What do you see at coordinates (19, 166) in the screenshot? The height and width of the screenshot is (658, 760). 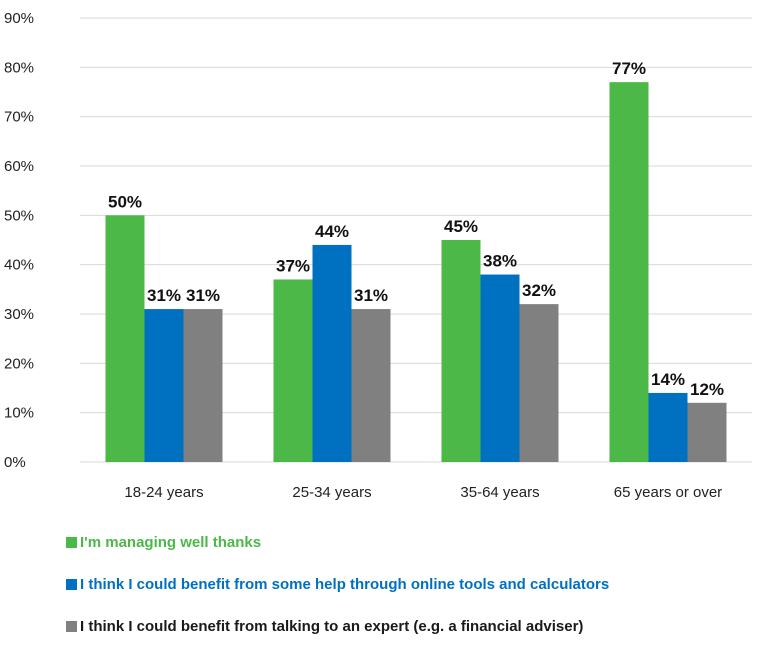 I see `y-tick-label: 60%` at bounding box center [19, 166].